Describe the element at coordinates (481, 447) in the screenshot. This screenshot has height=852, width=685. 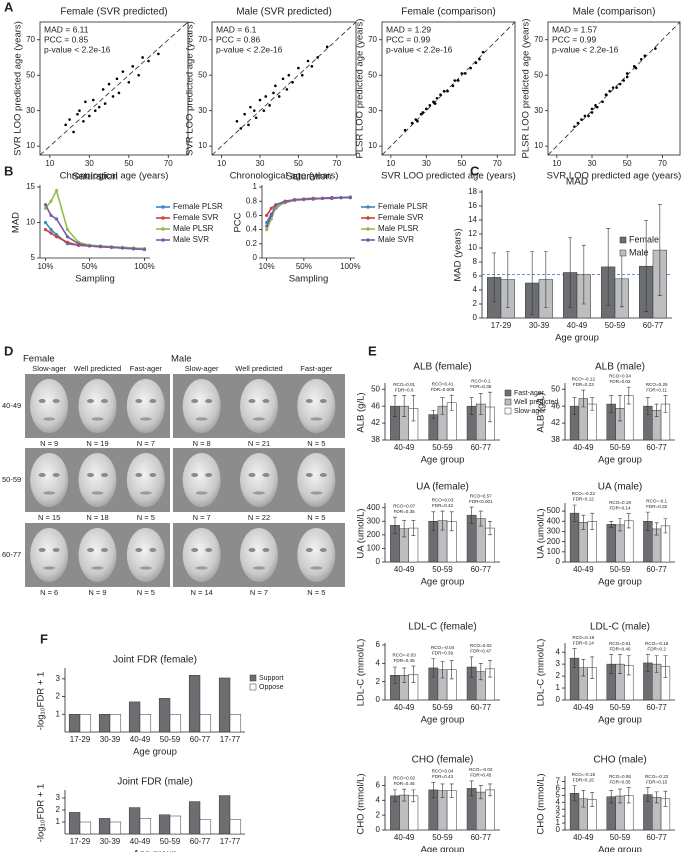
I see `x-tick-label: 60-77` at that location.